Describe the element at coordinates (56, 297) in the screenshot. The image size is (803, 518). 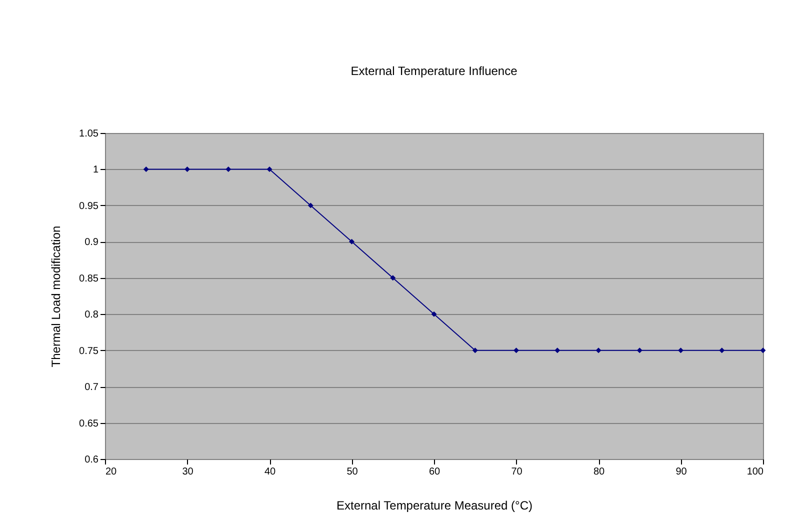
I see `y-axis-title: Thermal Load modification` at that location.